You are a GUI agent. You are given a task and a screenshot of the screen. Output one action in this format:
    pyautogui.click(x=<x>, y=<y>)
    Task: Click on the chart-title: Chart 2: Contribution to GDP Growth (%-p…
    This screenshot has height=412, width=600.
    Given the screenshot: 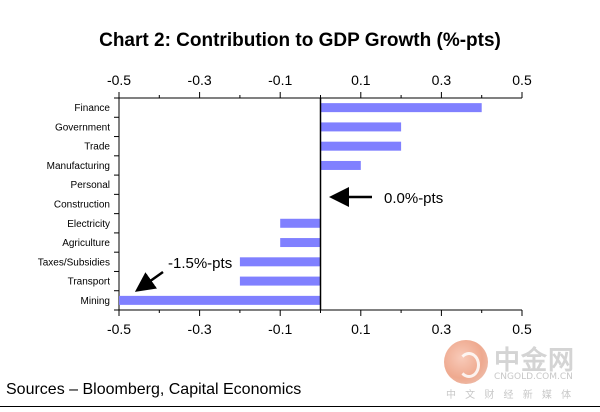 What is the action you would take?
    pyautogui.click(x=300, y=40)
    